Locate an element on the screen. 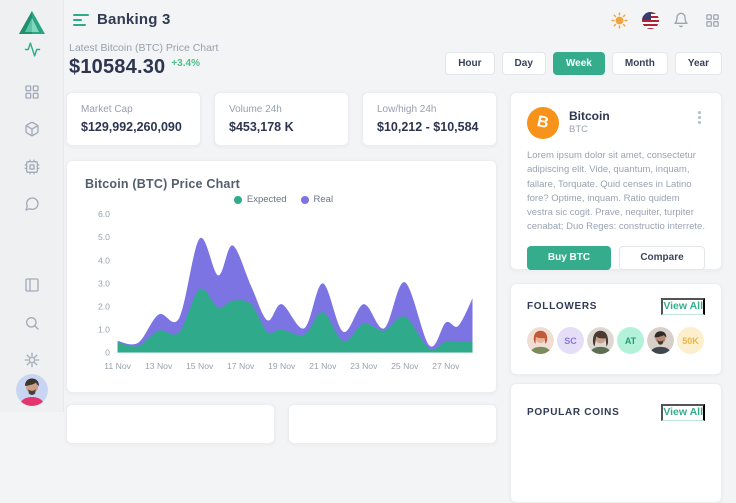 The height and width of the screenshot is (503, 736). x-axis-label: 27 Nov is located at coordinates (446, 366).